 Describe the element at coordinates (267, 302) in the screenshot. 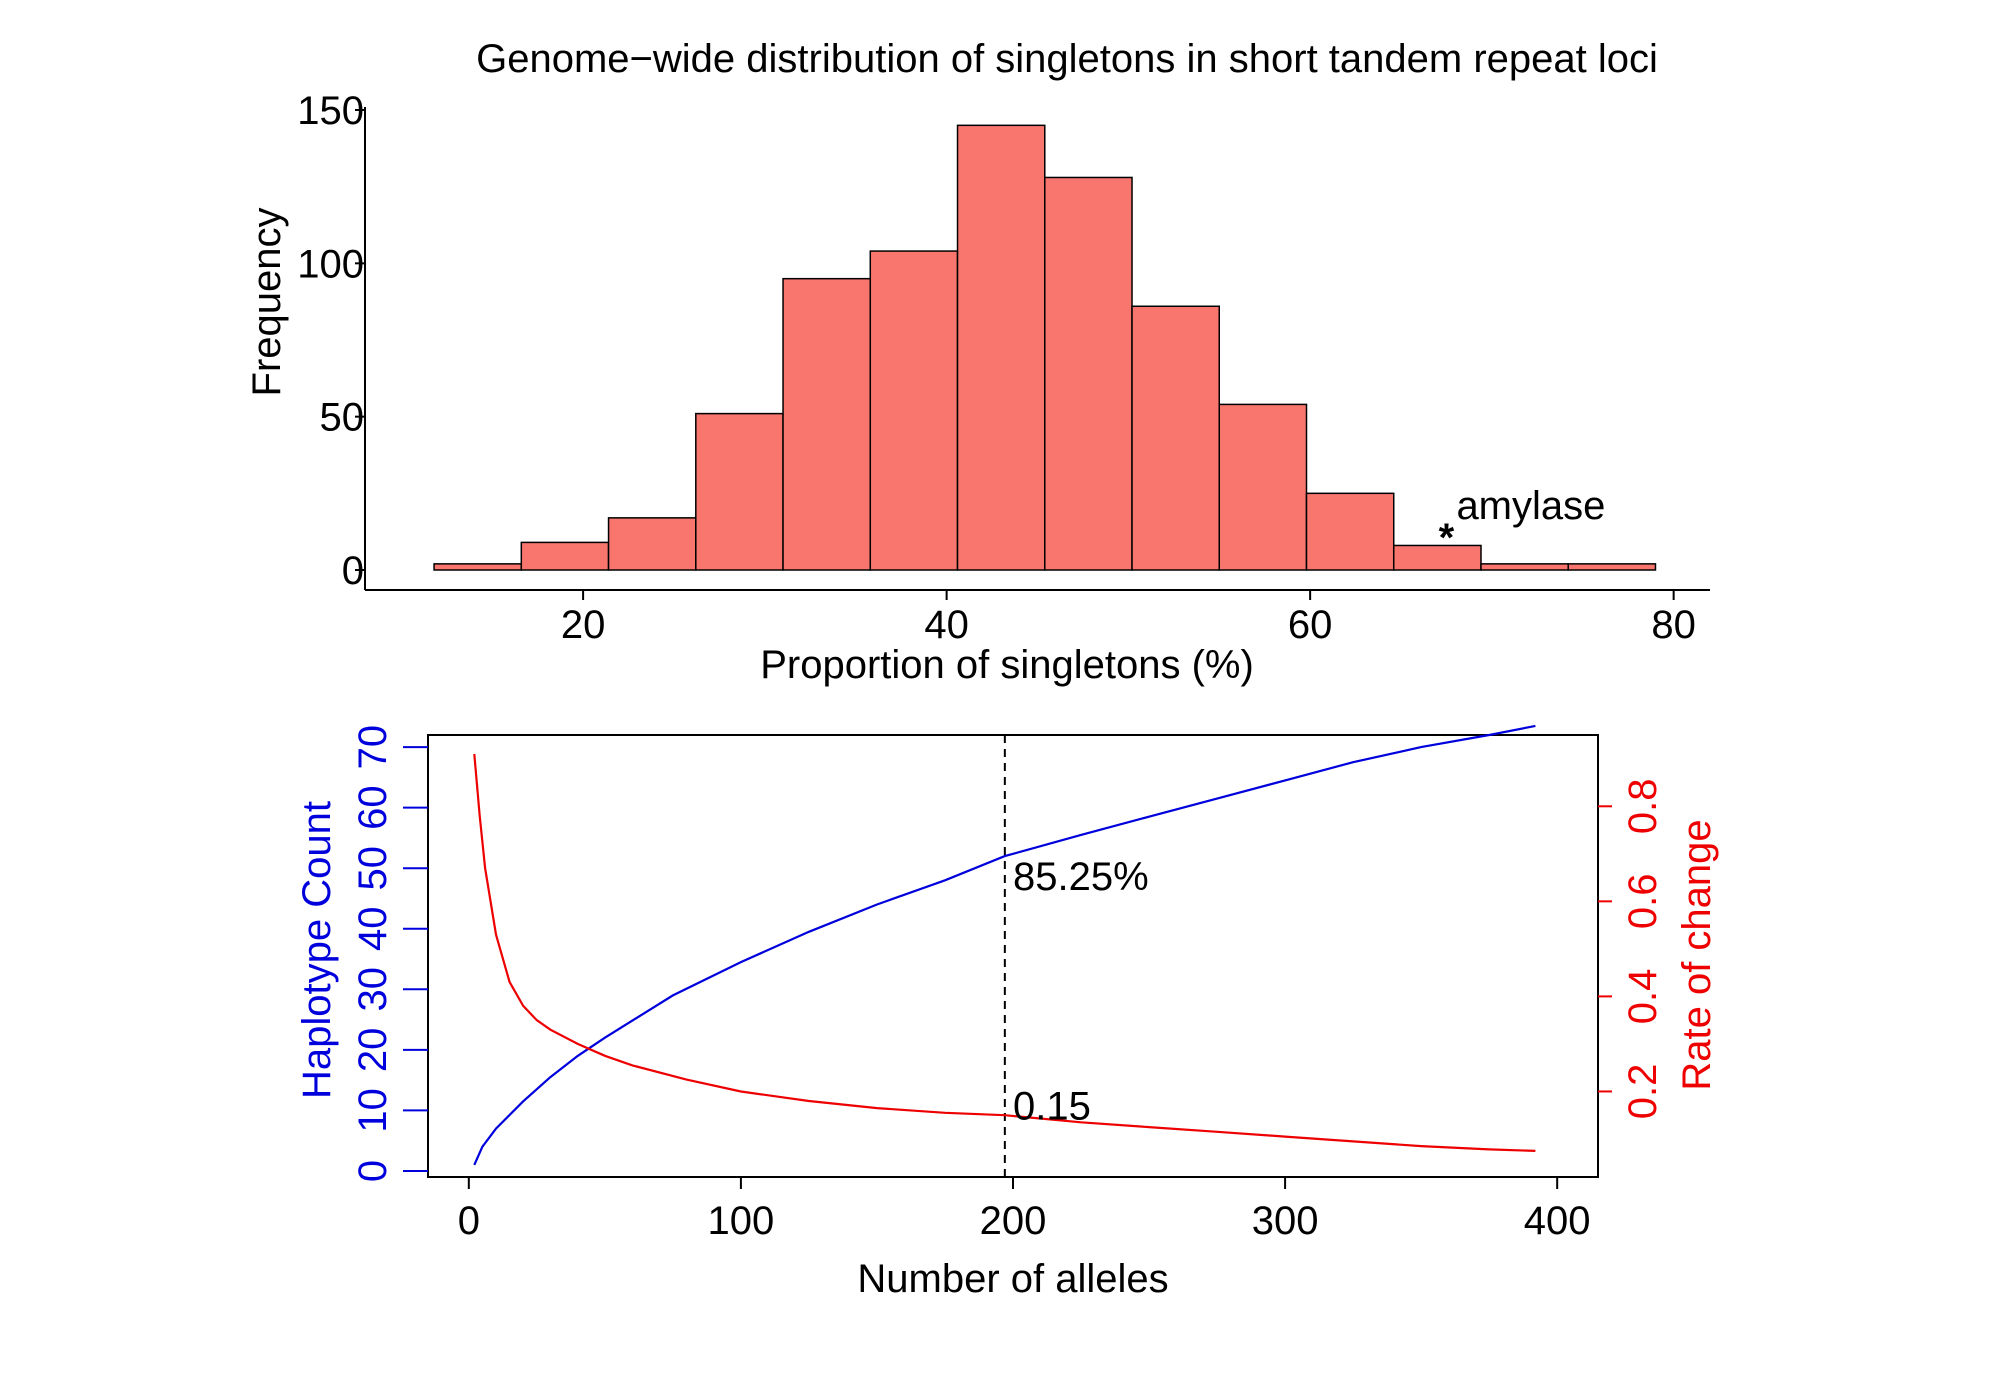

I see `histogram-y-label: Frequency` at that location.